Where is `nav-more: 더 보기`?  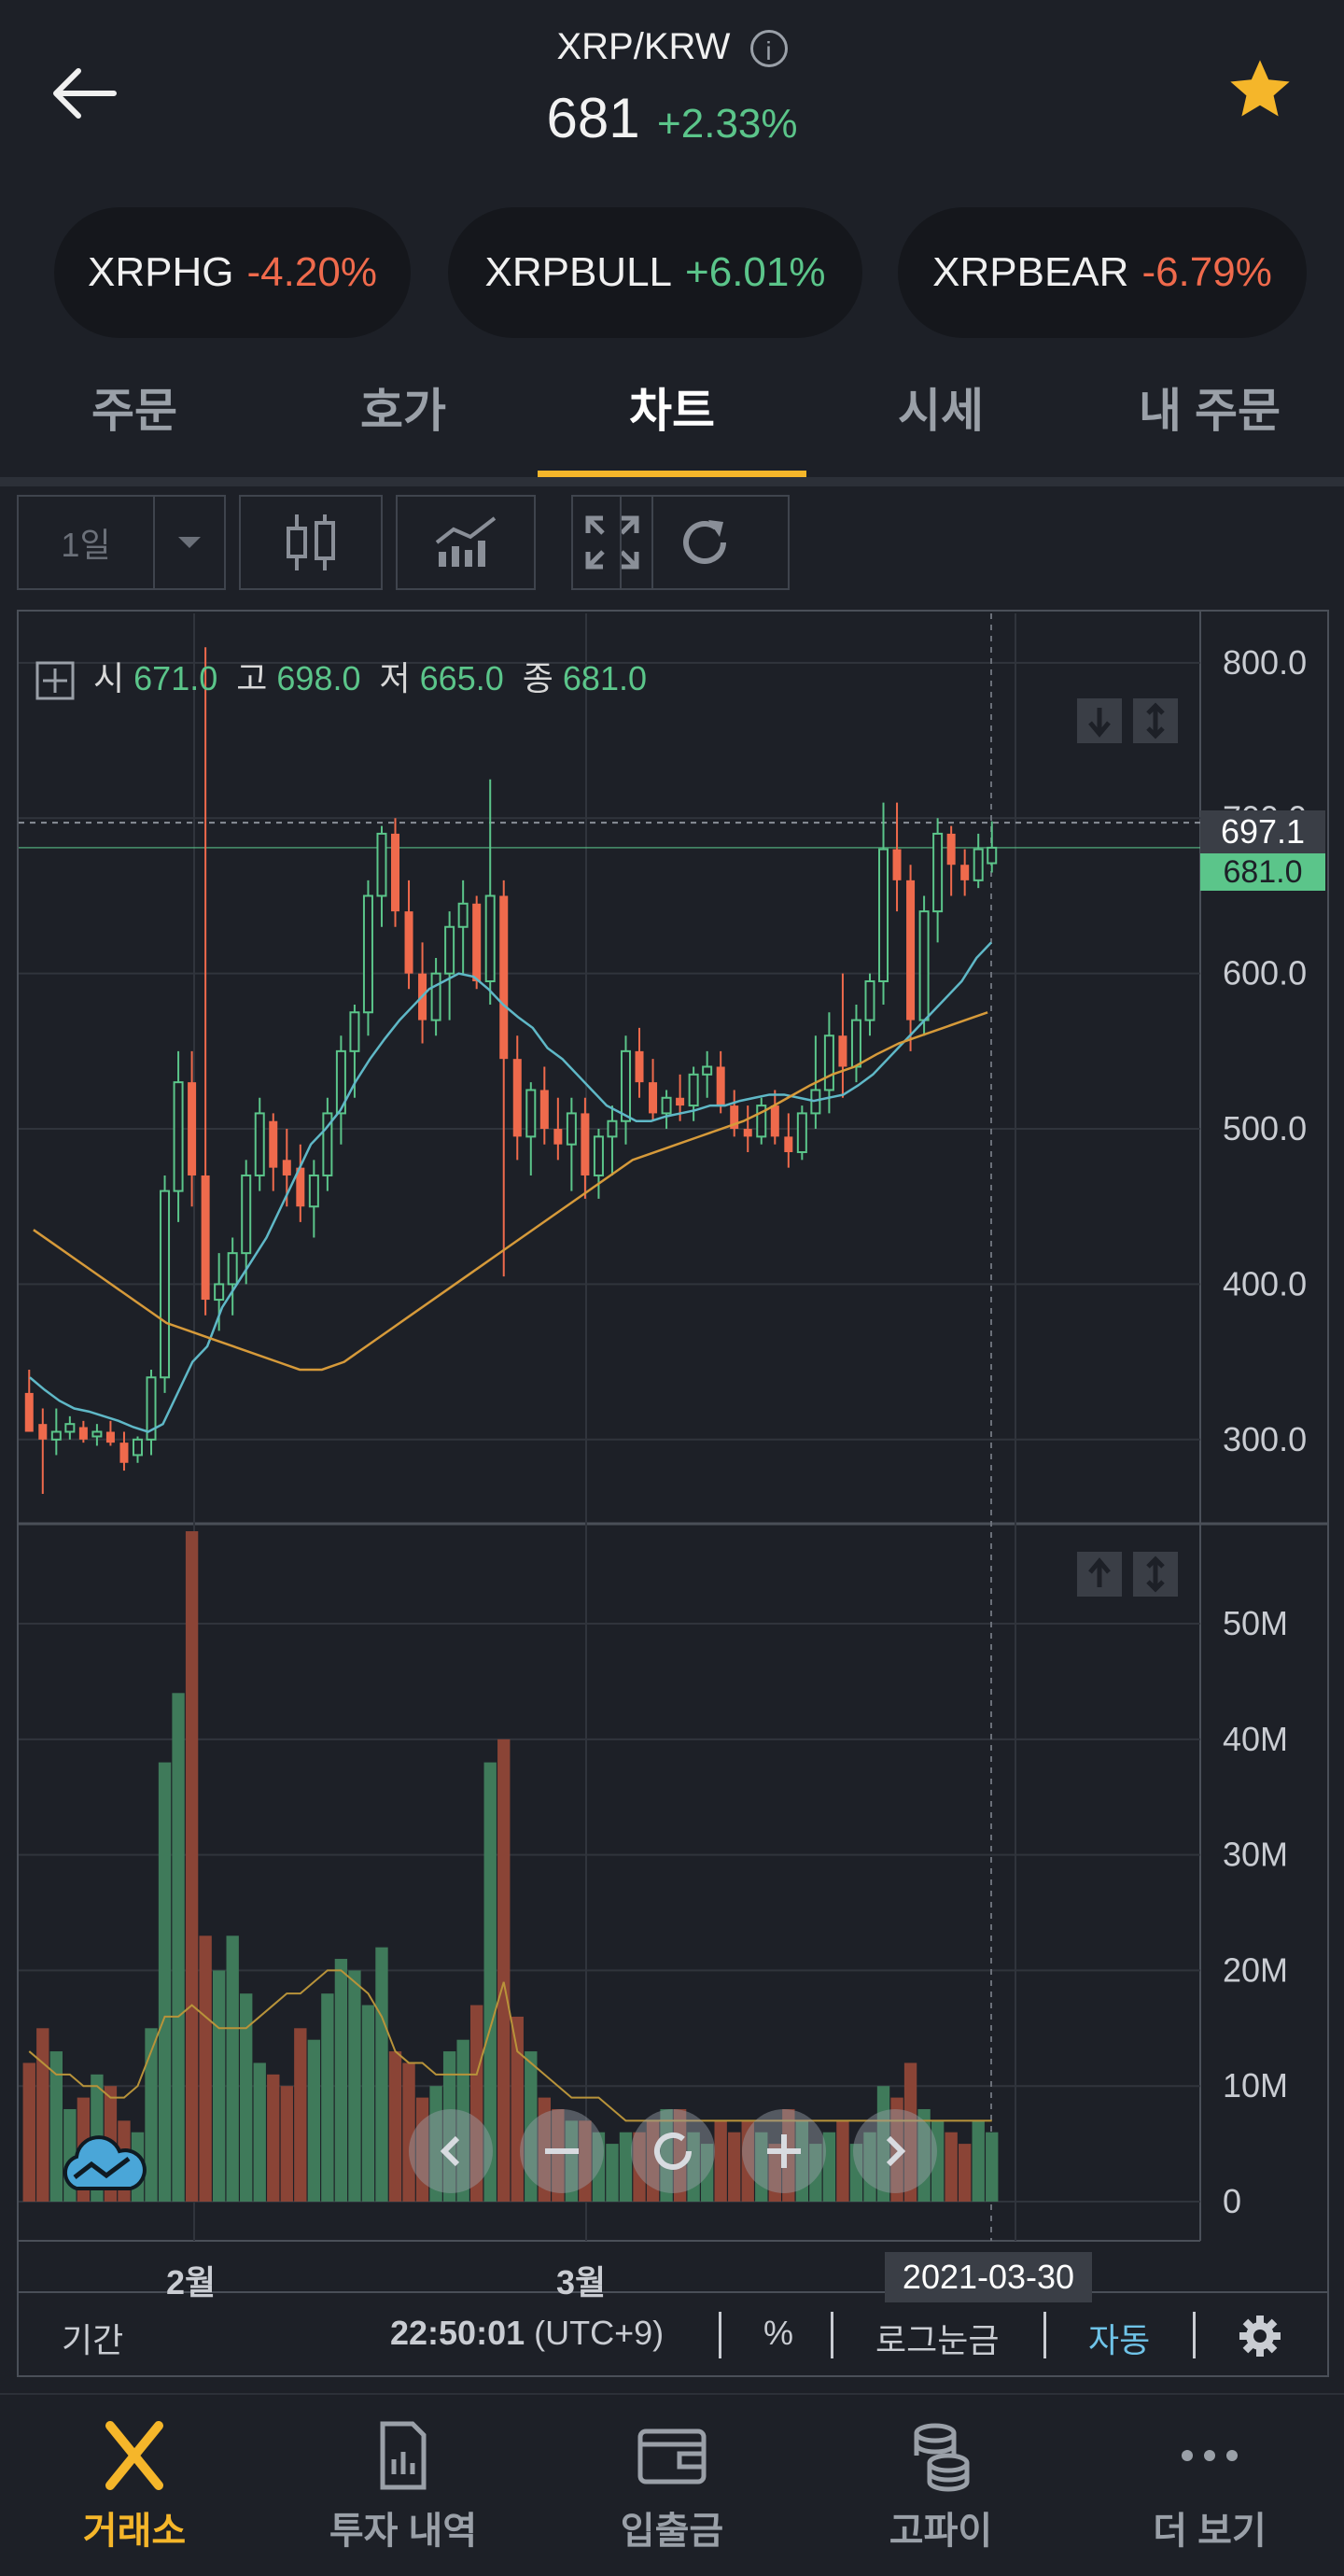 nav-more: 더 보기 is located at coordinates (1209, 2486).